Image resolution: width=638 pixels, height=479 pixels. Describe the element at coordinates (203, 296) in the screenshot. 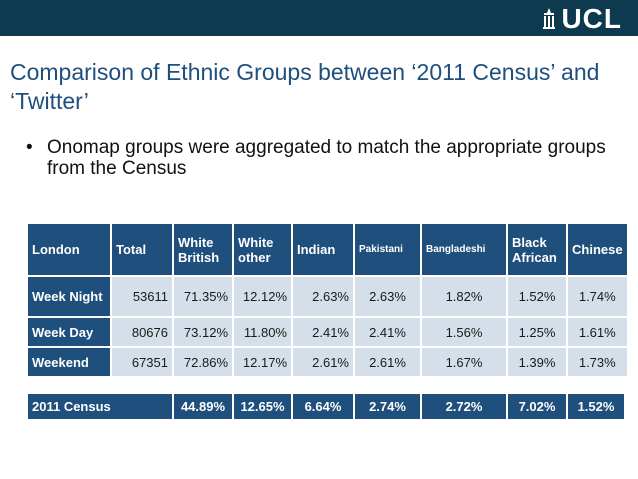

I see `table-cell: 71.35%` at that location.